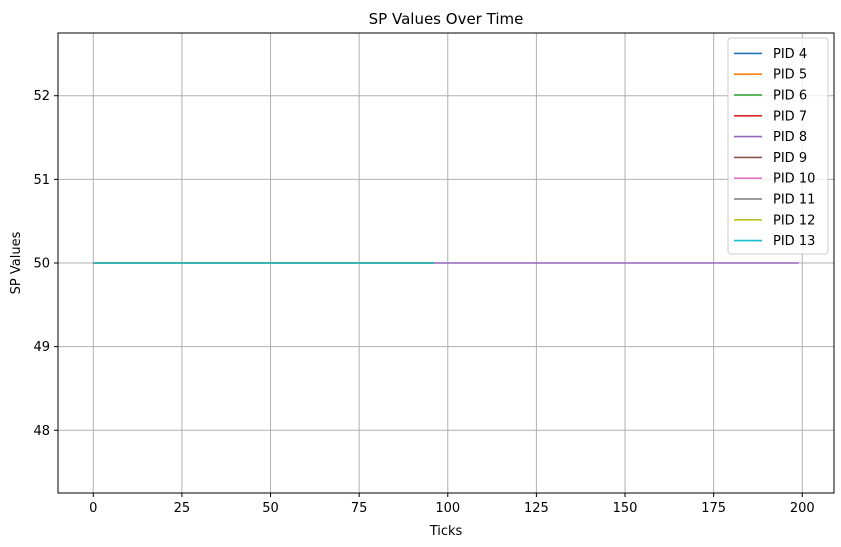 The height and width of the screenshot is (547, 841). Describe the element at coordinates (790, 116) in the screenshot. I see `legend-label: PID 7` at that location.